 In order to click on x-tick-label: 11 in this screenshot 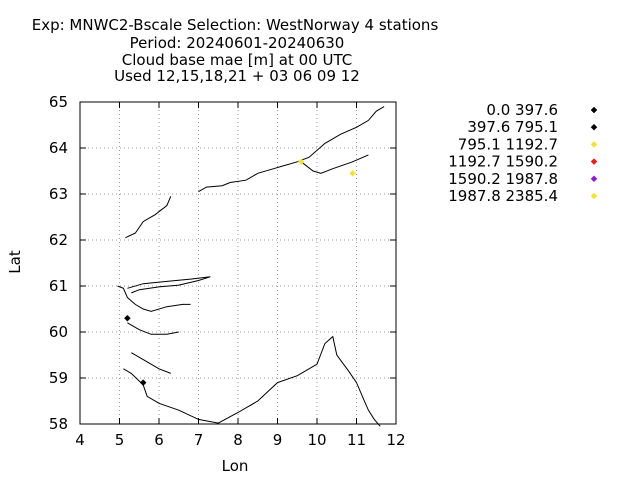, I will do `click(356, 440)`.